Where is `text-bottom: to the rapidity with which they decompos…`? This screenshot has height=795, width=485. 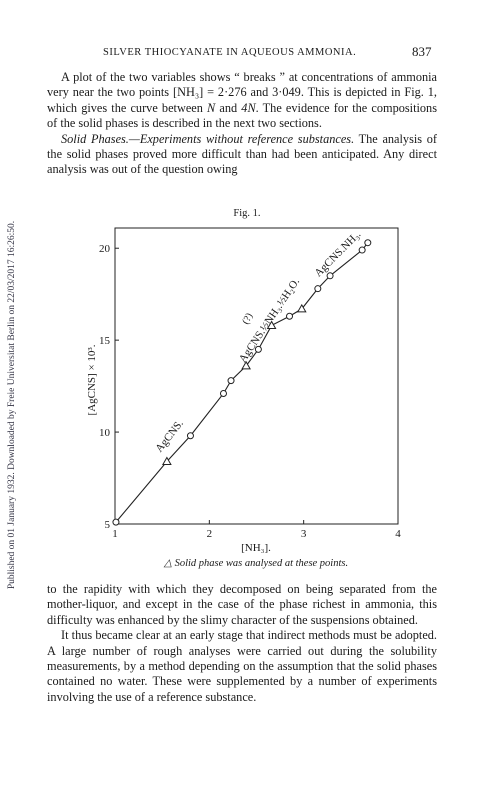 text-bottom: to the rapidity with which they decompos… is located at coordinates (242, 643).